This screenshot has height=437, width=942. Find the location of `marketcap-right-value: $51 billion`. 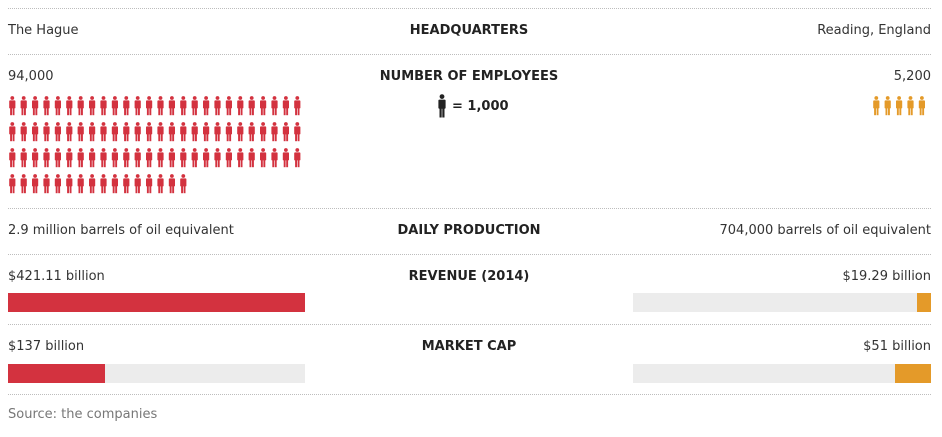

marketcap-right-value: $51 billion is located at coordinates (897, 346).